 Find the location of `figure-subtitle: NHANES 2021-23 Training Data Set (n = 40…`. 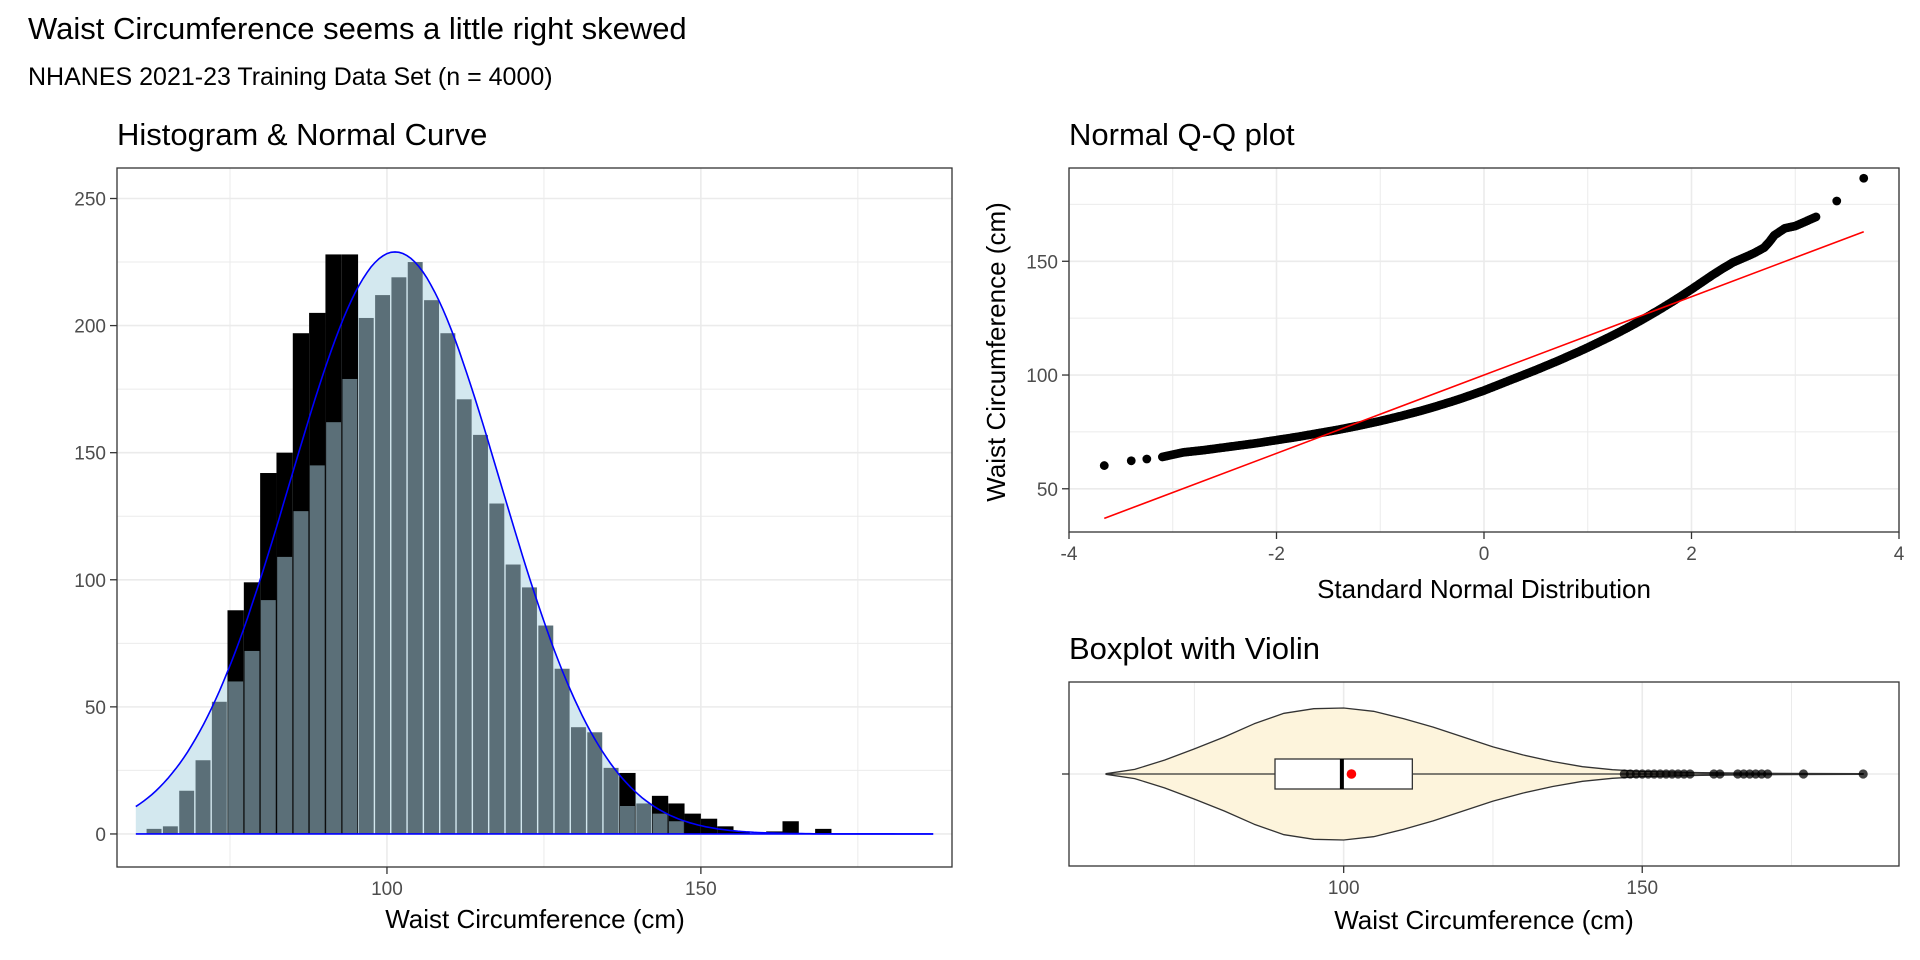

figure-subtitle: NHANES 2021-23 Training Data Set (n = 40… is located at coordinates (290, 77).